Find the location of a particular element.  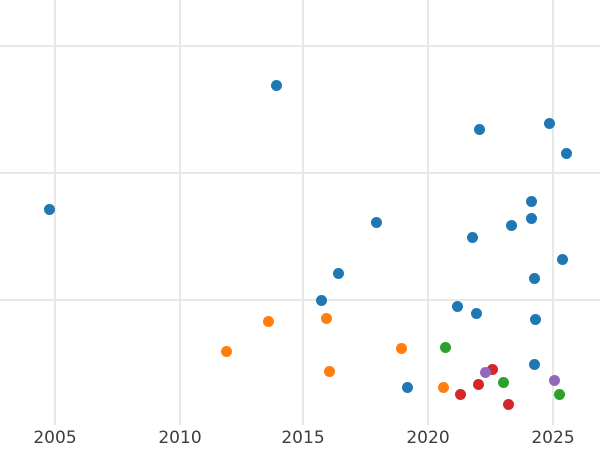

x-tick-label: 2025 is located at coordinates (553, 438).